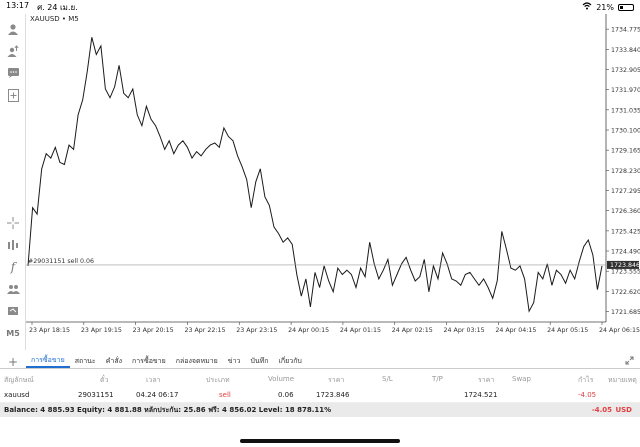 This screenshot has height=447, width=640. Describe the element at coordinates (464, 330) in the screenshot. I see `x-tick-label: 24 Apr 03:15` at that location.